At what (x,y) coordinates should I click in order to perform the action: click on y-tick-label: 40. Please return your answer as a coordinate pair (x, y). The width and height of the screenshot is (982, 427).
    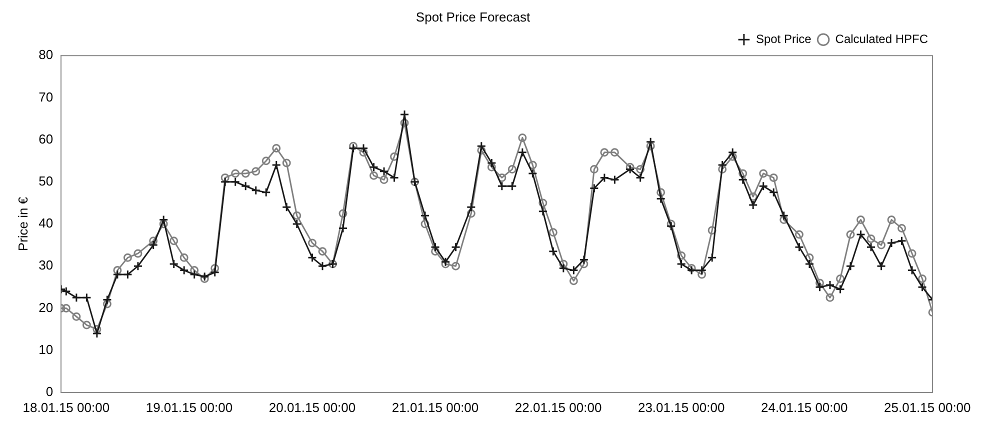
    Looking at the image, I should click on (46, 223).